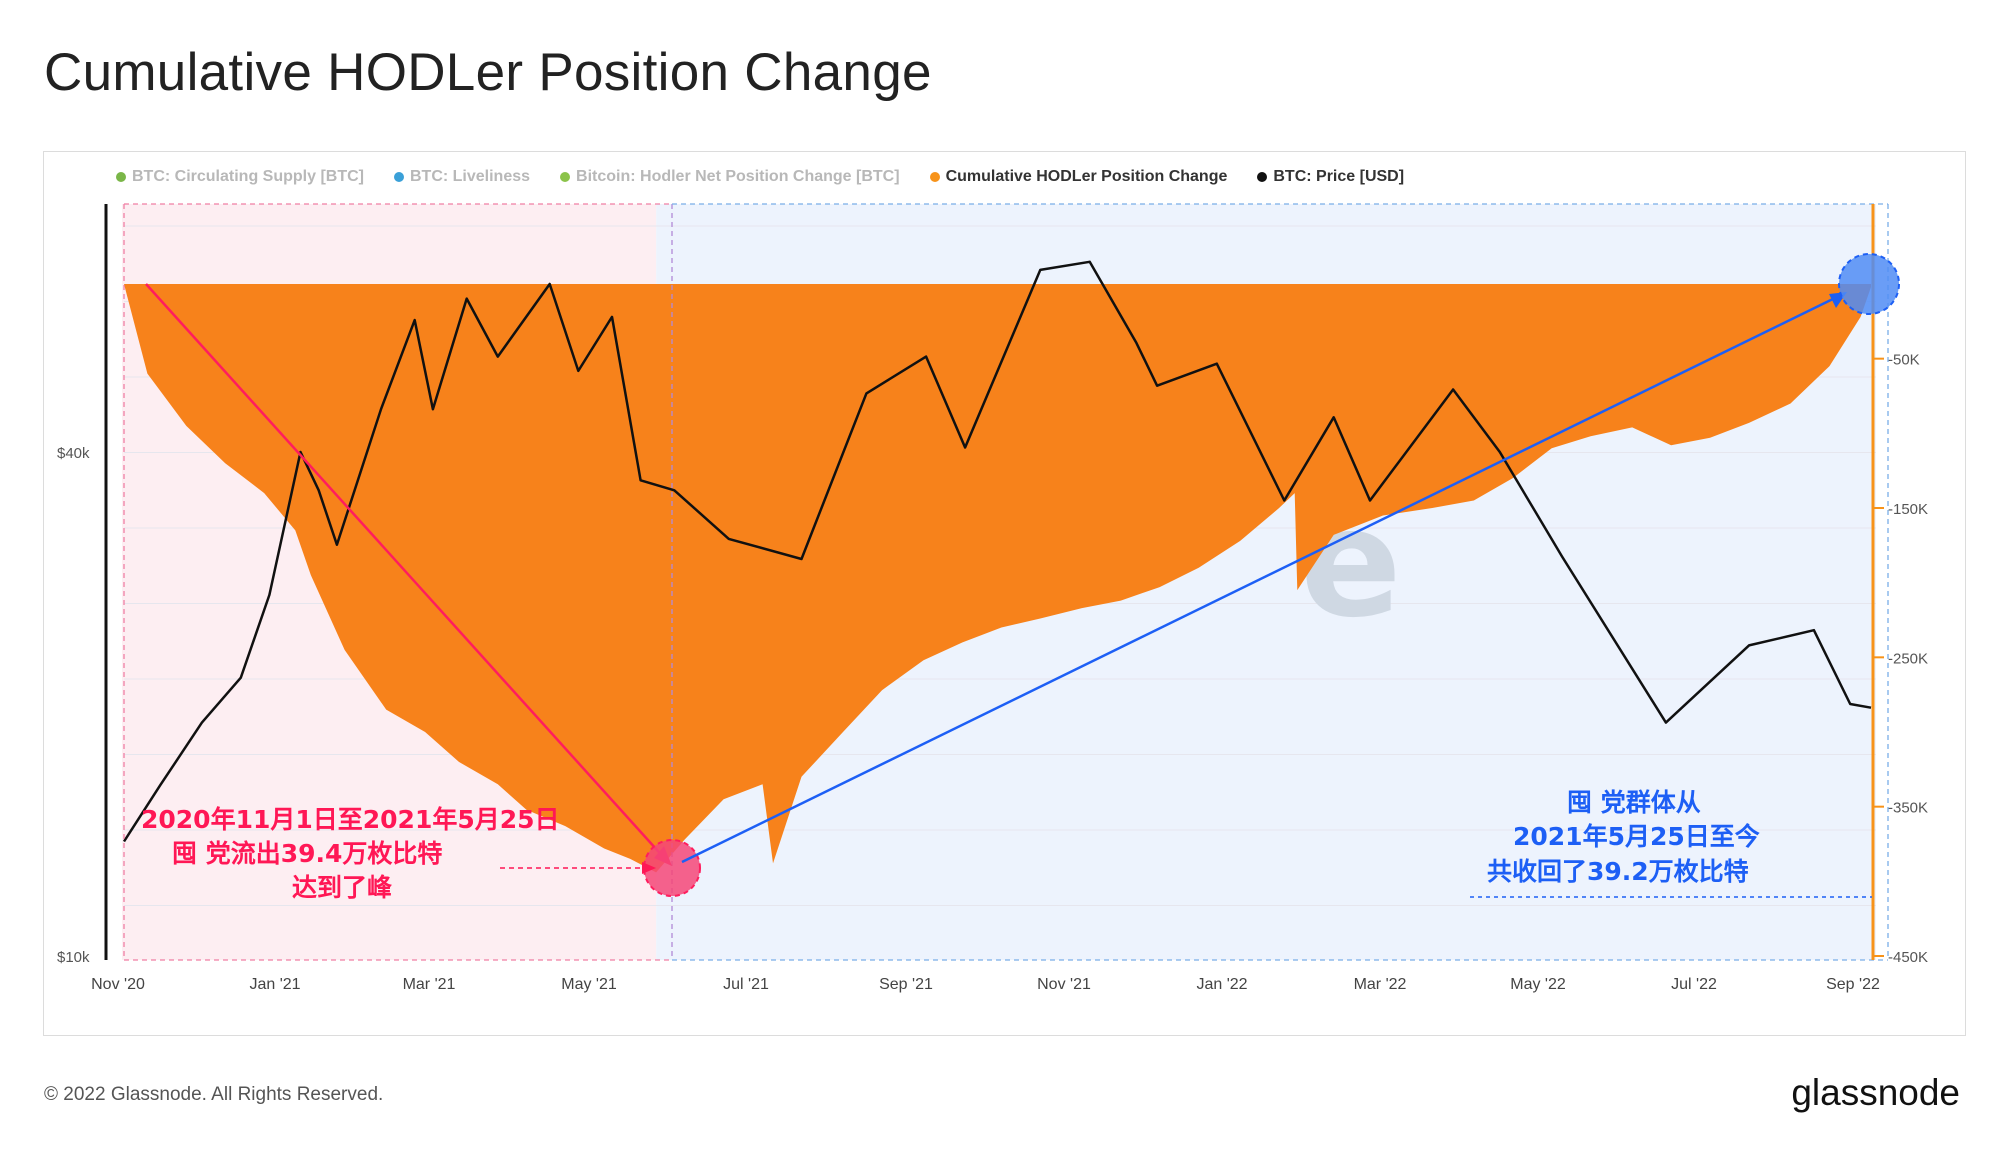 The height and width of the screenshot is (1152, 2000). What do you see at coordinates (307, 853) in the screenshot?
I see `outflow-annotation-line-2: 囤 党流出39.4万枚比特` at bounding box center [307, 853].